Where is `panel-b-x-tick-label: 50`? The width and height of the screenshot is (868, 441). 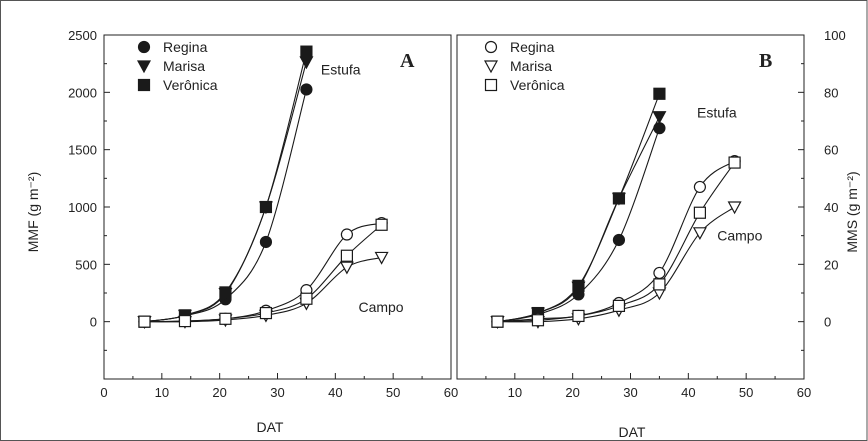
panel-b-x-tick-label: 50 is located at coordinates (746, 392).